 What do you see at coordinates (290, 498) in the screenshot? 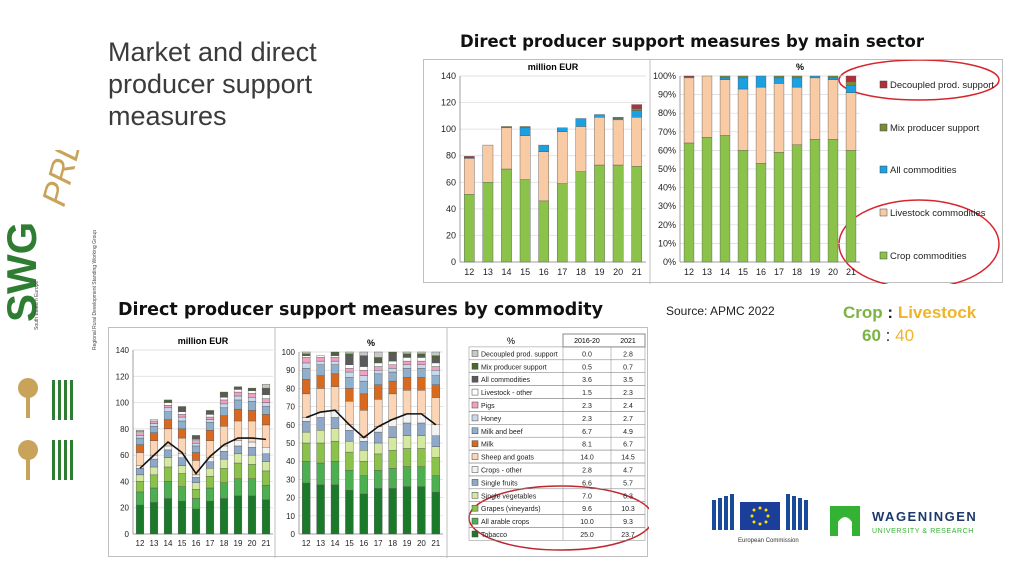
I see `y-tick-label: 20` at bounding box center [290, 498].